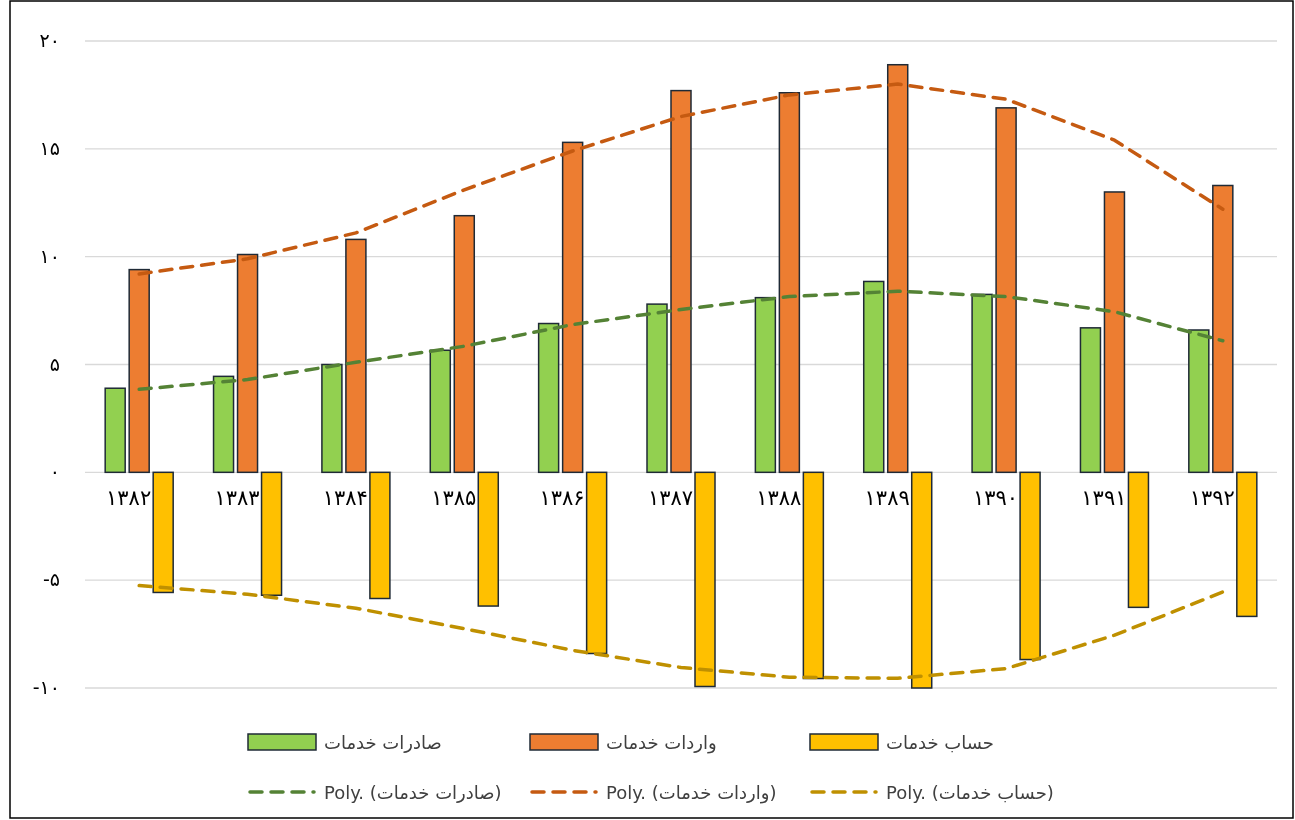 This screenshot has width=1295, height=820. Describe the element at coordinates (413, 792) in the screenshot. I see `legend-label: Poly. (صادرات خدمات)` at that location.